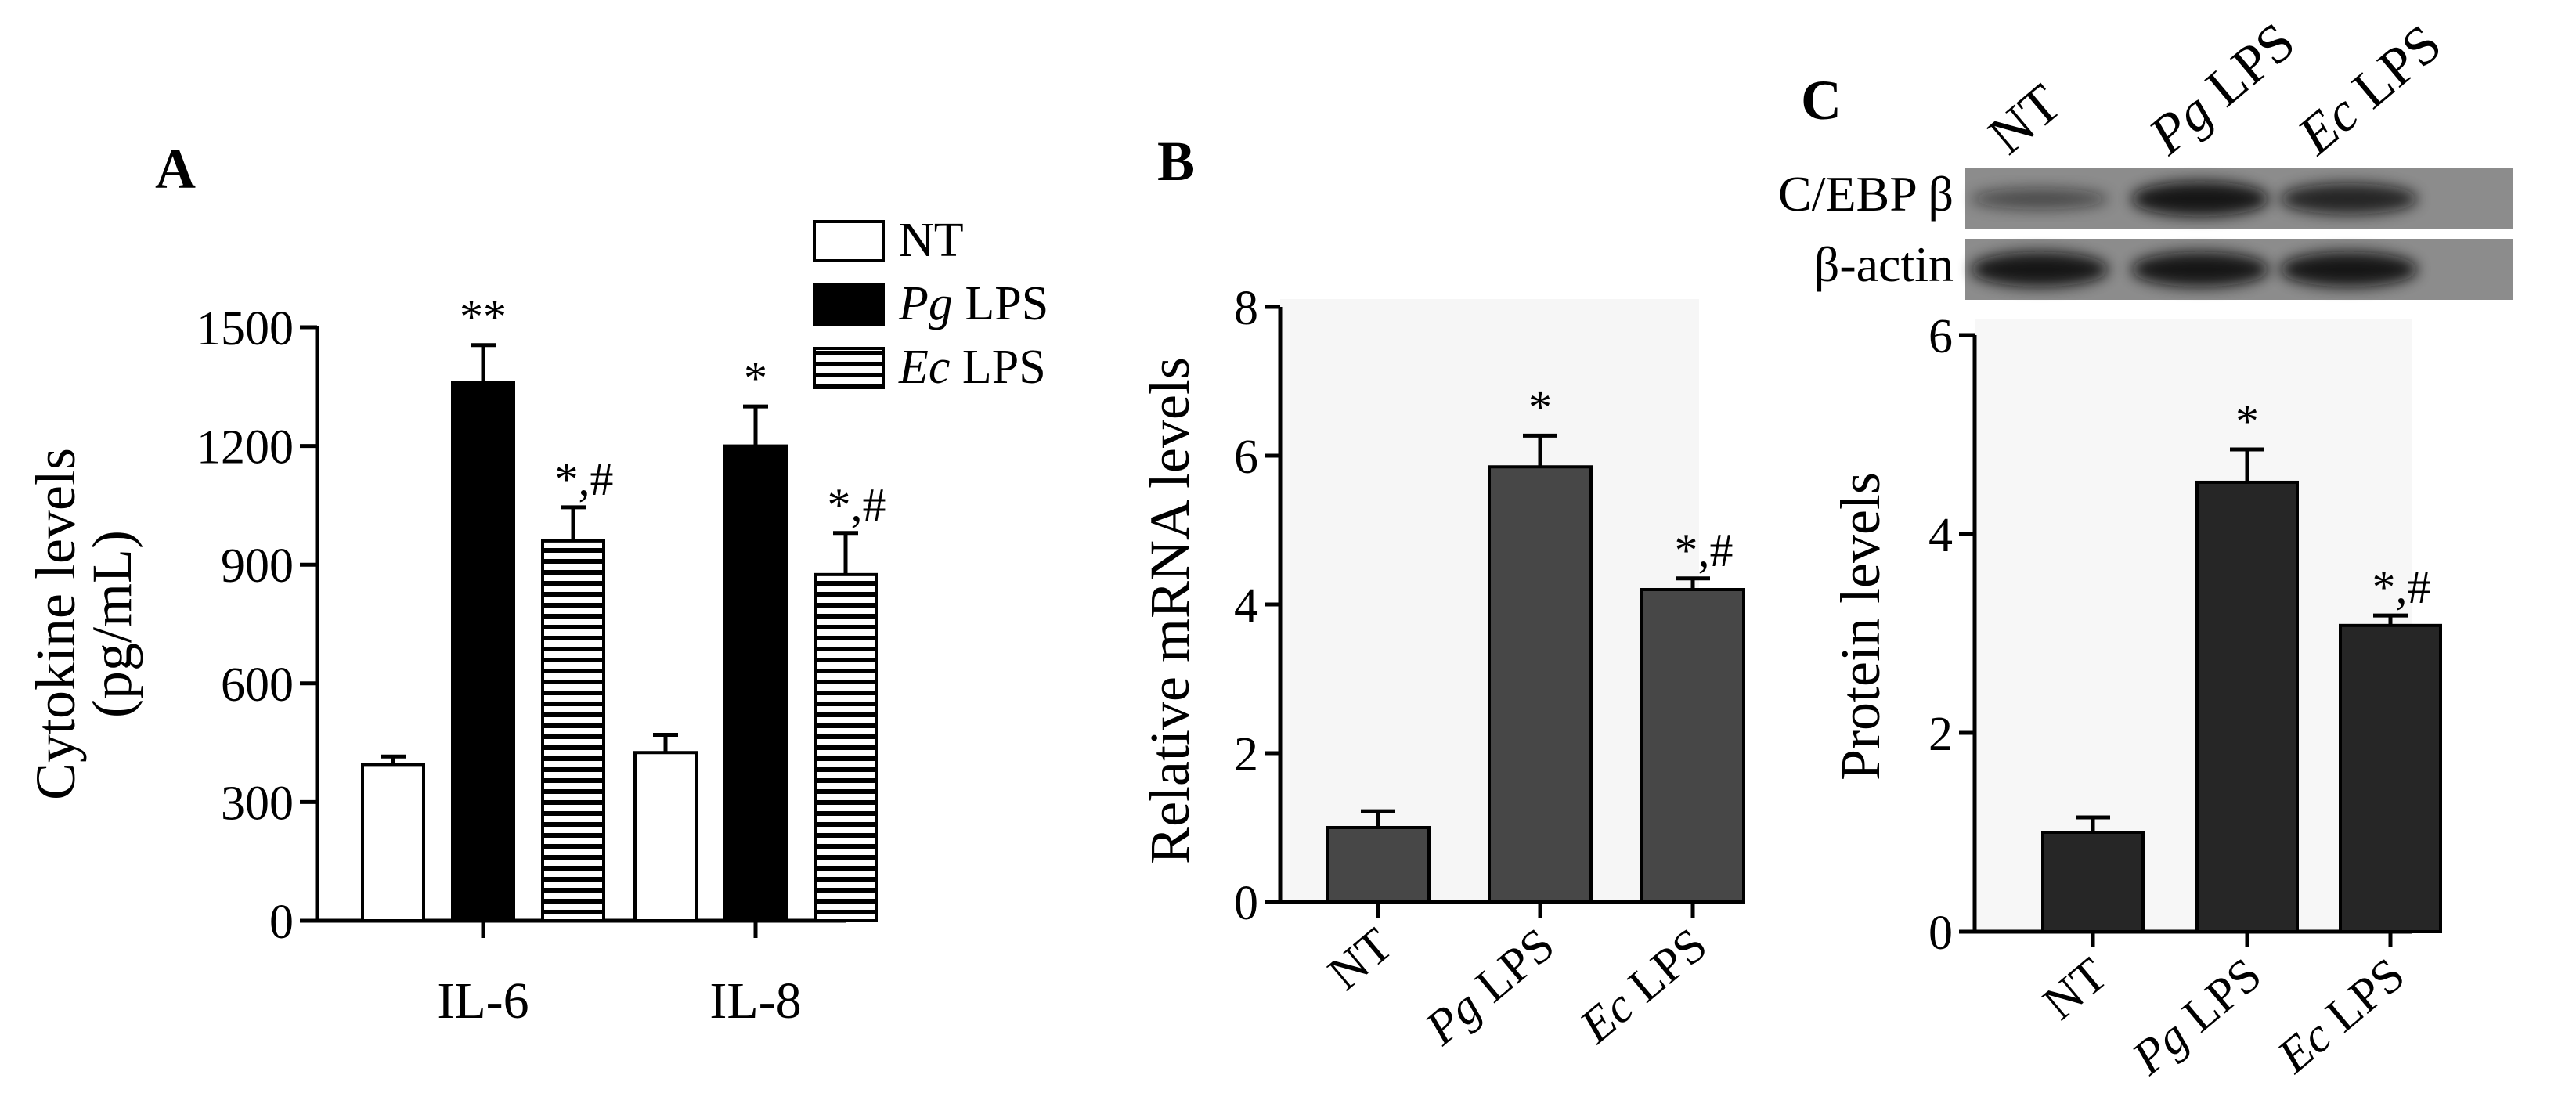 The image size is (2576, 1111). I want to click on legend-label: Pg LPS, so click(973, 303).